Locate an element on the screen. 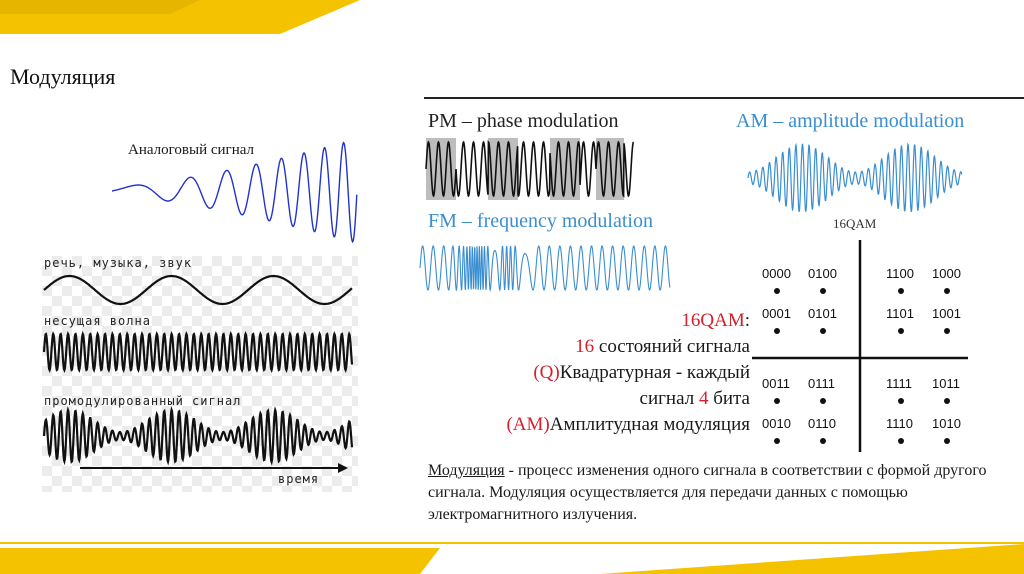  speech-label: речь, музыка, звук is located at coordinates (118, 263).